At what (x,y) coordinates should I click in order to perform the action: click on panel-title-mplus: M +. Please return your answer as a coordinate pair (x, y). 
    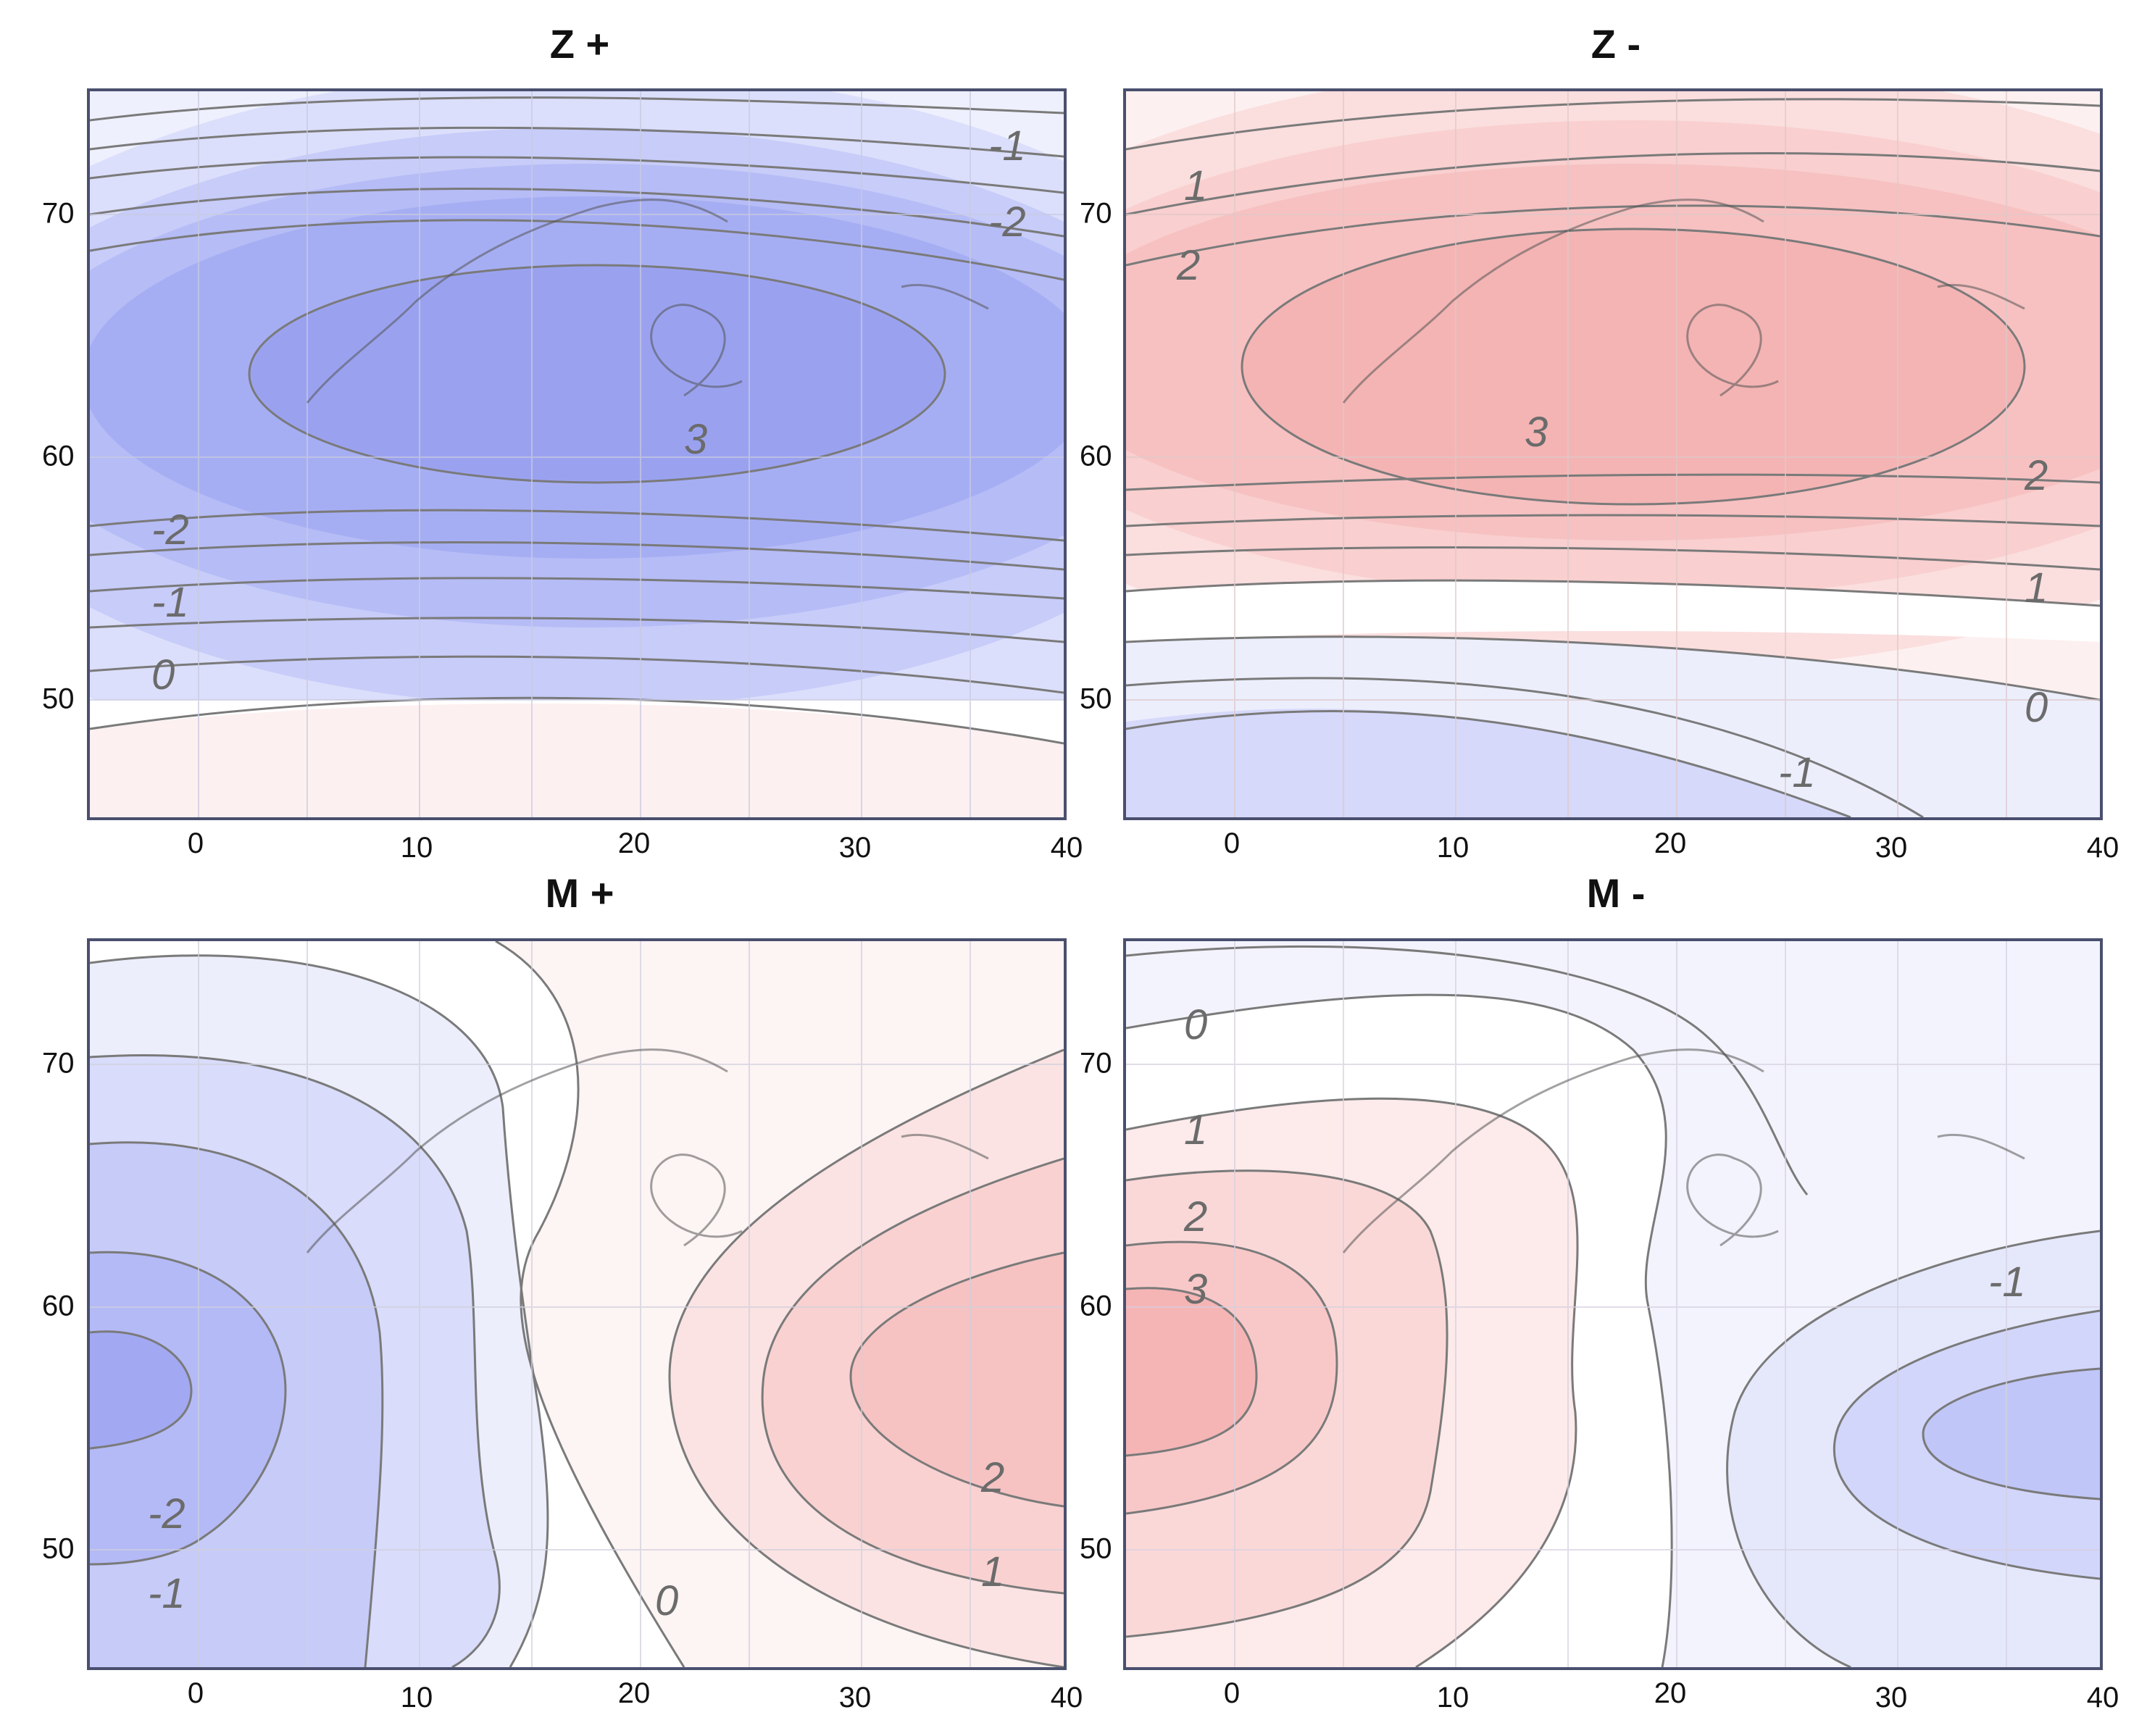
    Looking at the image, I should click on (579, 893).